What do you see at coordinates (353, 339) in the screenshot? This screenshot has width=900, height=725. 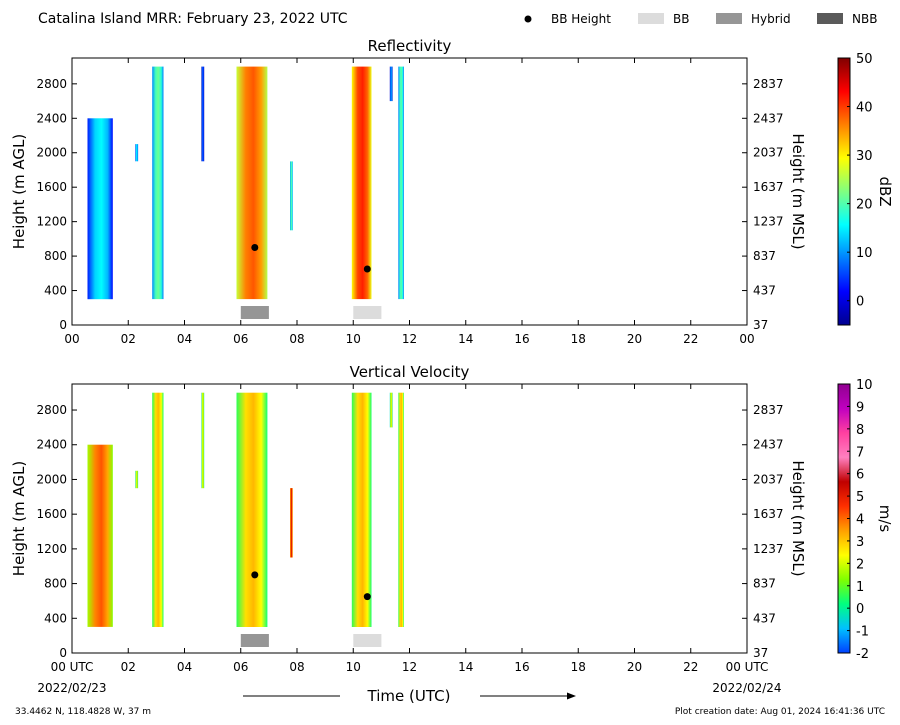 I see `x-tick-label: 10` at bounding box center [353, 339].